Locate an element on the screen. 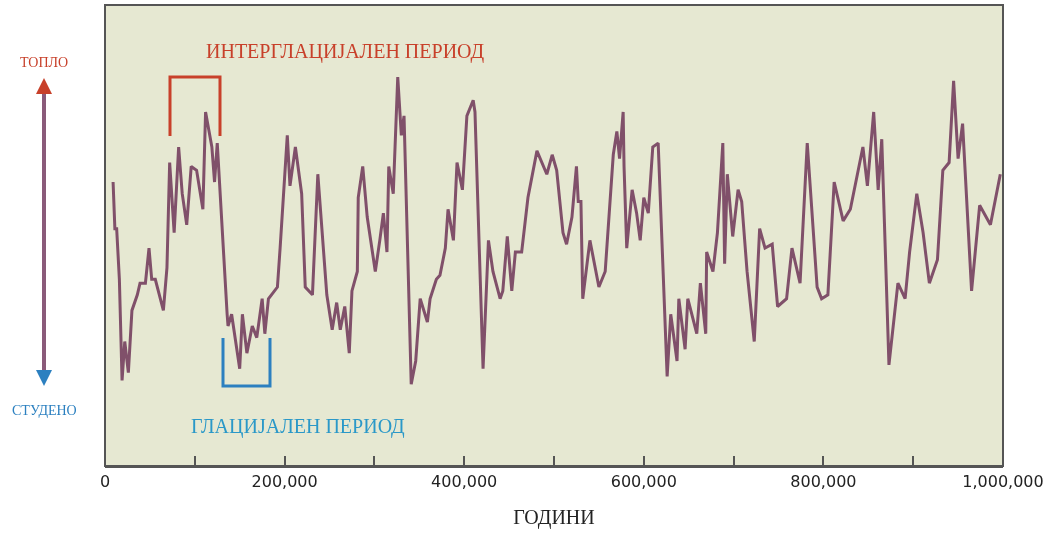  text: ТОПЛО is located at coordinates (44, 62).